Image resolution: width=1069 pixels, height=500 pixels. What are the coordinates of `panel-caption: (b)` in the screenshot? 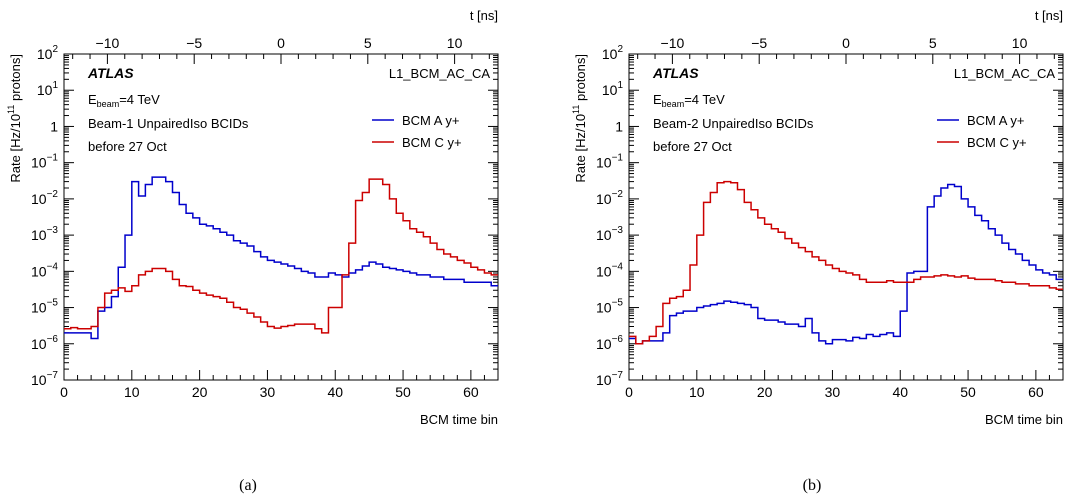 It's located at (812, 485).